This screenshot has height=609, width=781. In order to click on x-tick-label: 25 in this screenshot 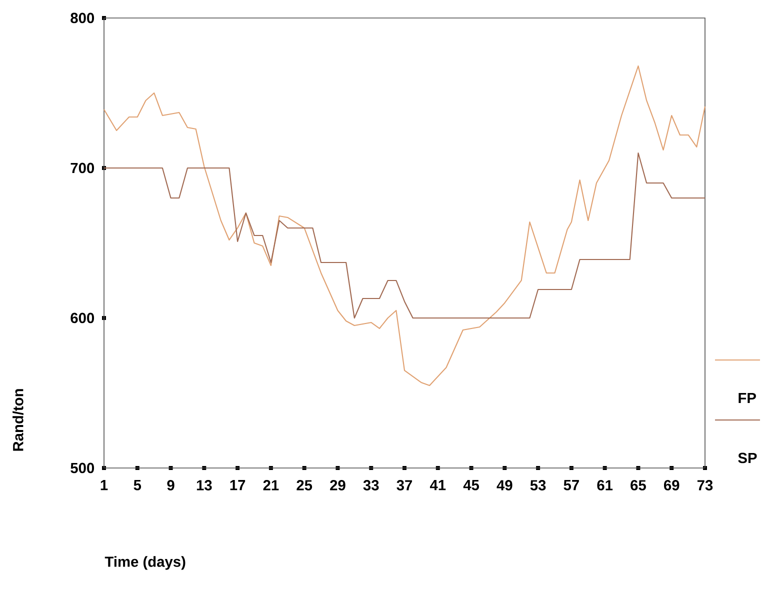, I will do `click(304, 485)`.